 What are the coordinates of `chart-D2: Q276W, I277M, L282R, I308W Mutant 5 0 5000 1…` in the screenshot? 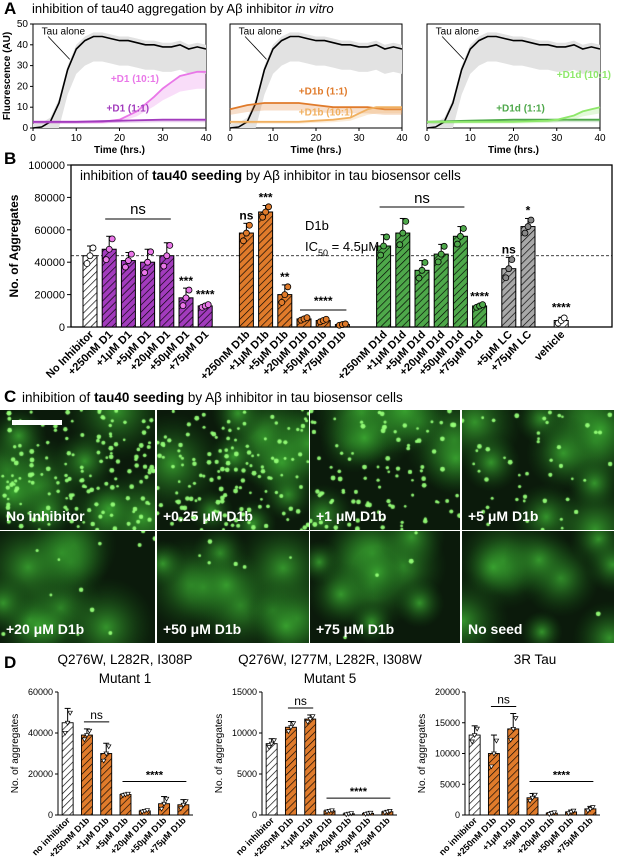 It's located at (318, 756).